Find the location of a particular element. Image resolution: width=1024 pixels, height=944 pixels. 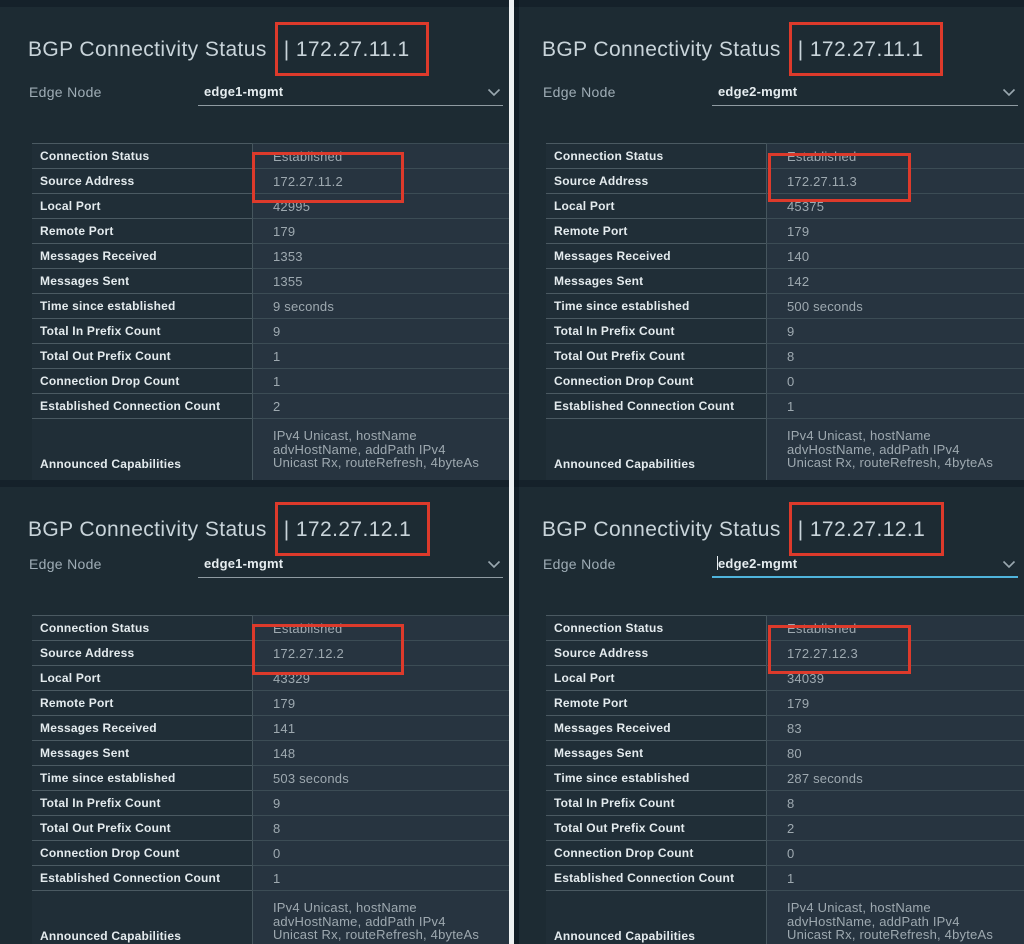

row-value: 172.27.12.2 is located at coordinates (380, 652).